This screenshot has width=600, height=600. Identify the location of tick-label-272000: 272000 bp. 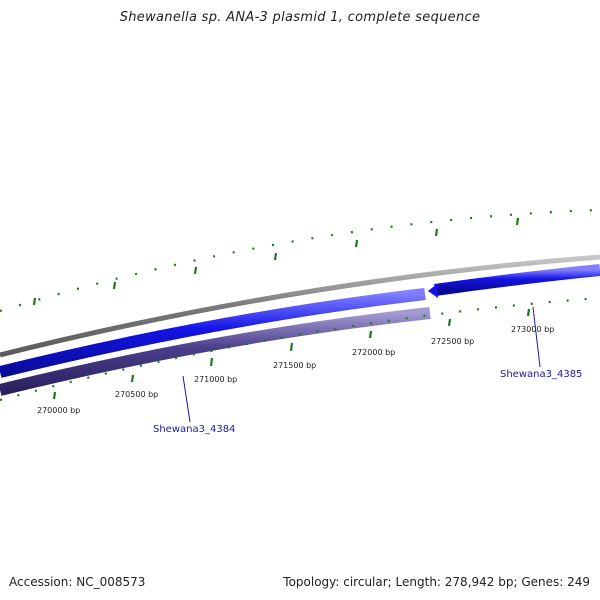
(373, 352).